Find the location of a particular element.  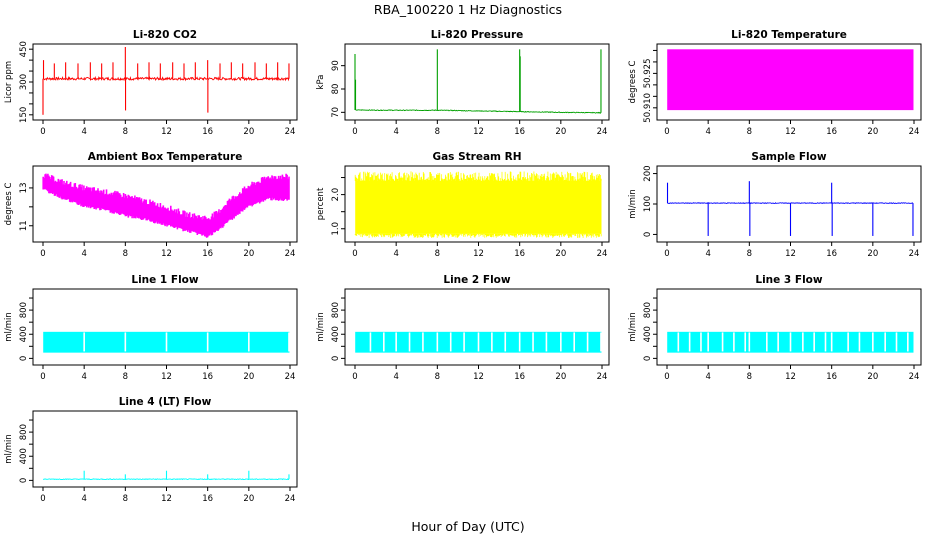

y-tick-label: 800 is located at coordinates (24, 310).